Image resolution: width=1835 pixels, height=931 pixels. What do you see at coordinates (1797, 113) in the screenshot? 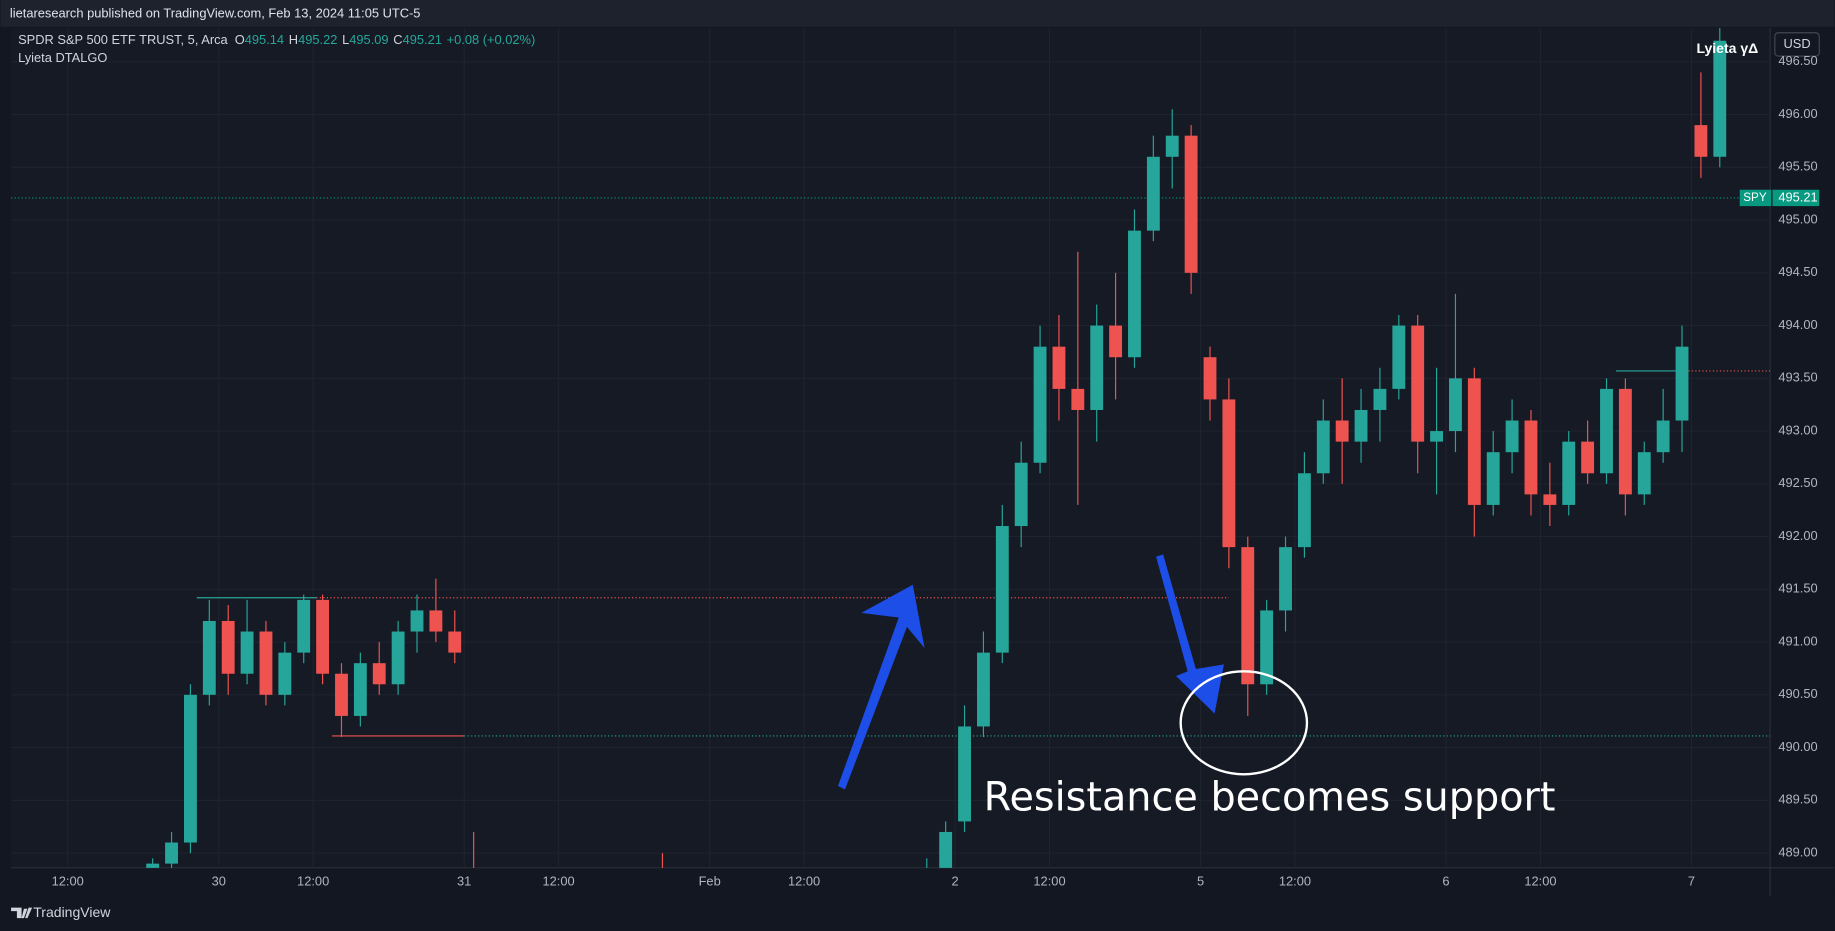
I see `y-tick-label: 496.00` at bounding box center [1797, 113].